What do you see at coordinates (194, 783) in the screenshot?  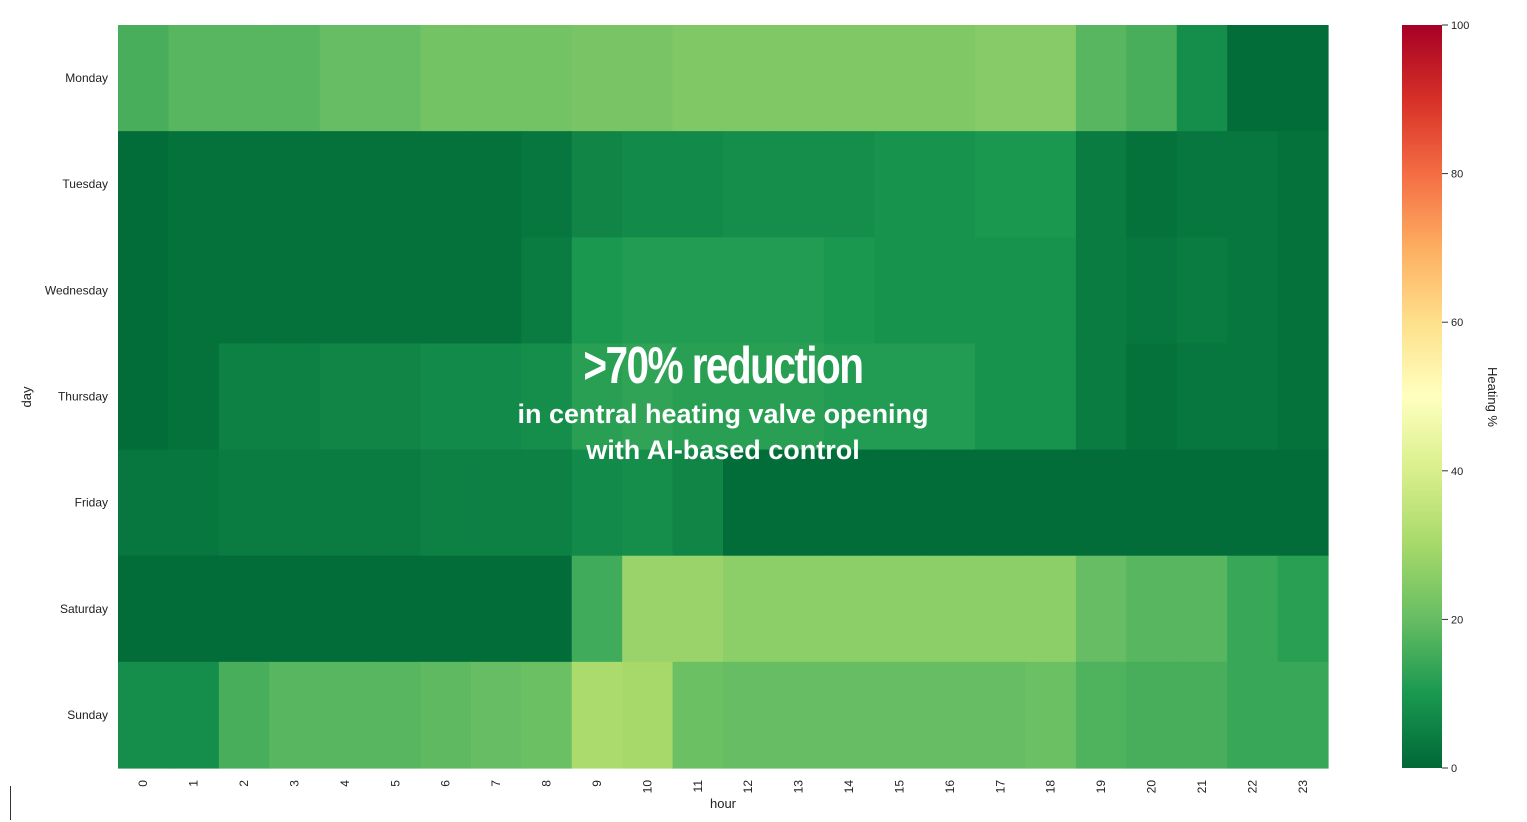 I see `x-tick-label: 1` at bounding box center [194, 783].